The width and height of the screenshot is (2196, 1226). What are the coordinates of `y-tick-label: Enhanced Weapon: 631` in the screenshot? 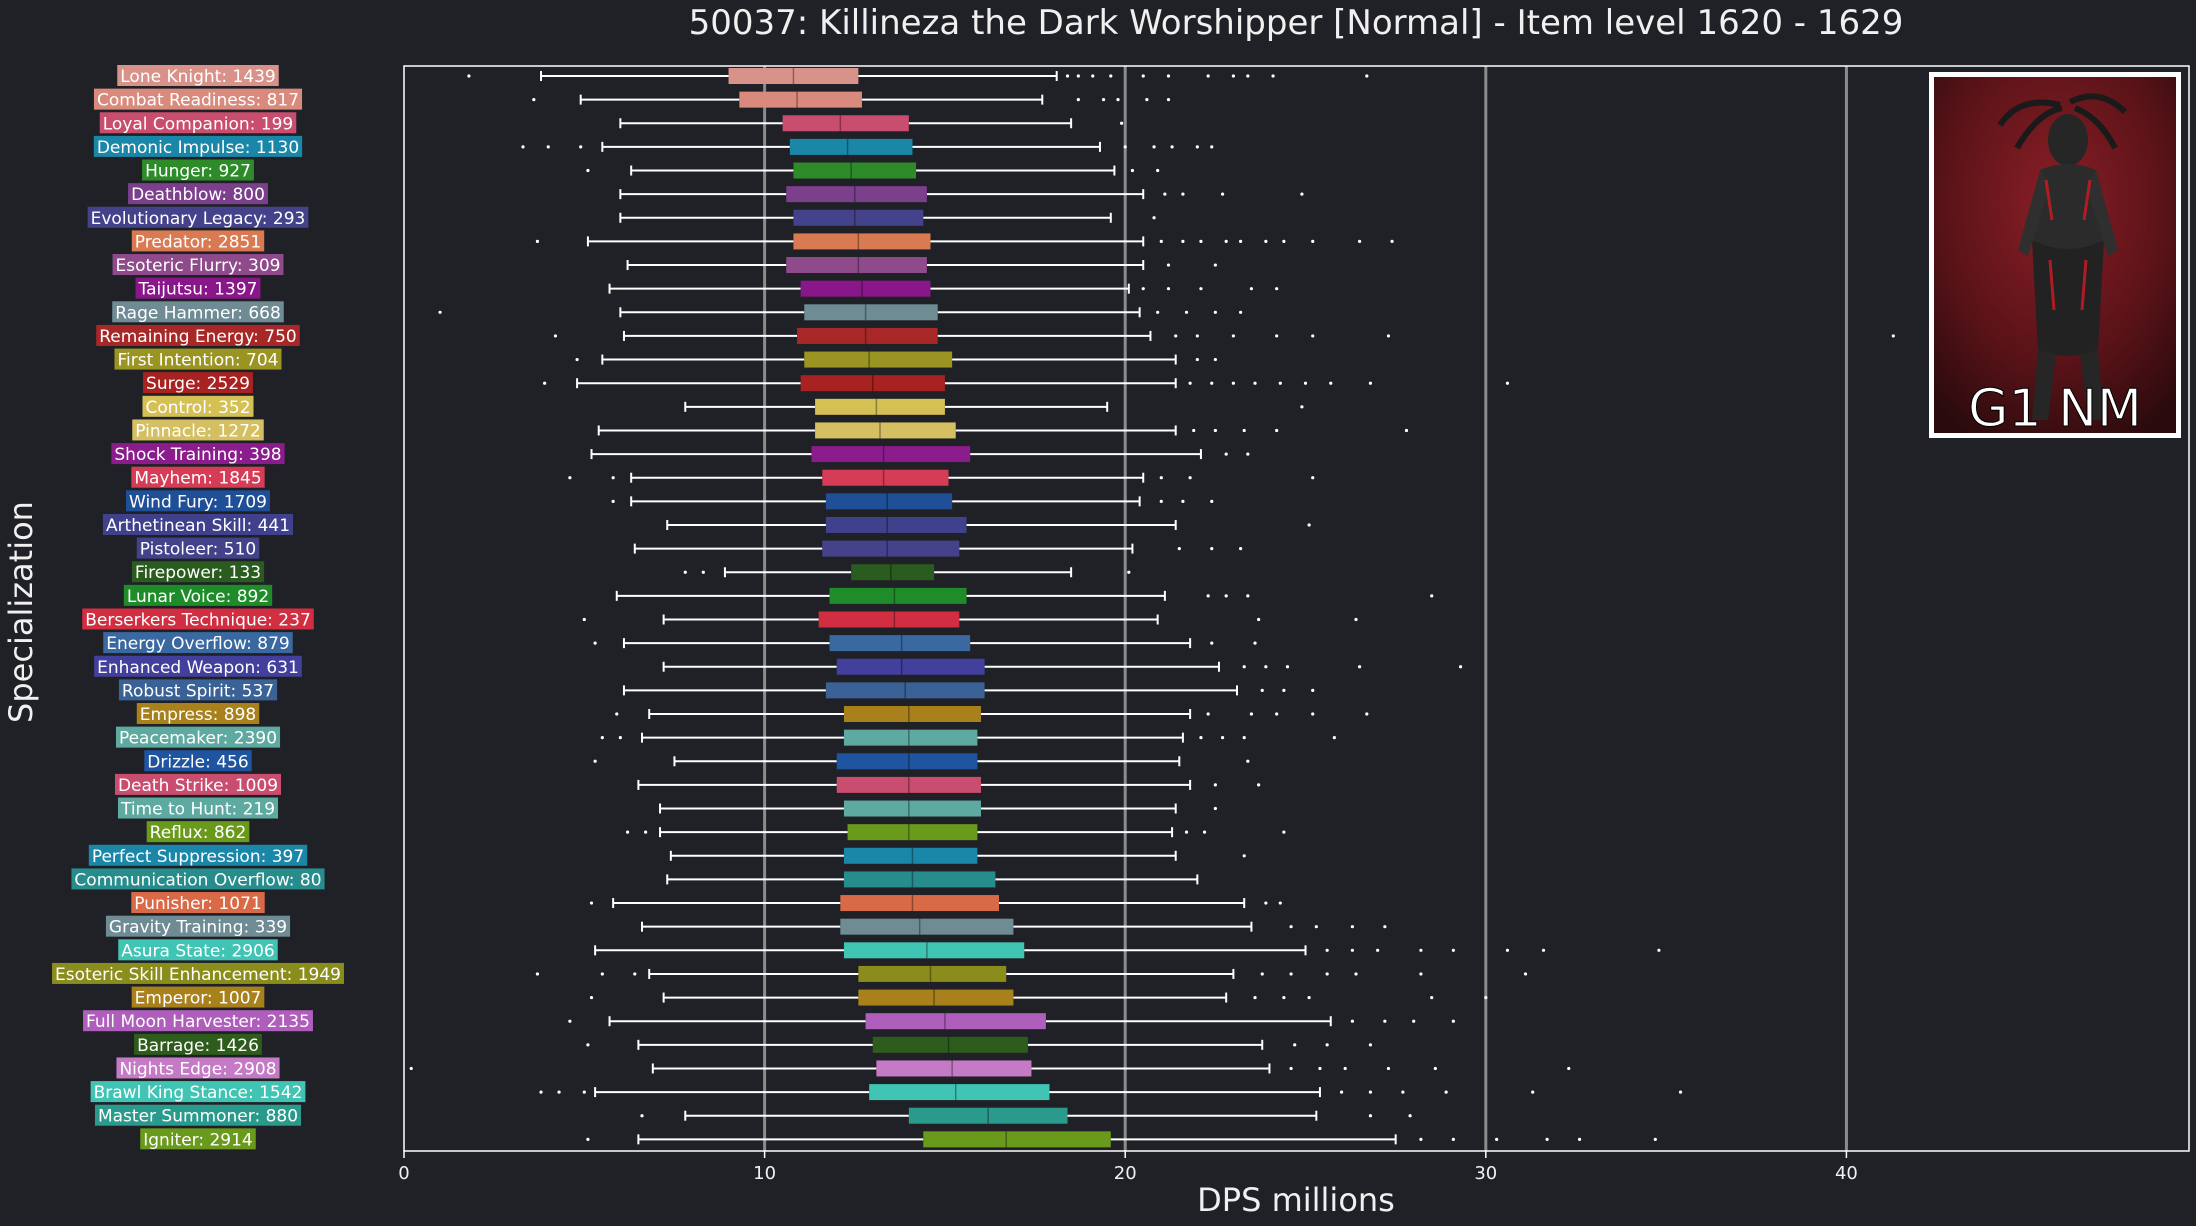 It's located at (198, 666).